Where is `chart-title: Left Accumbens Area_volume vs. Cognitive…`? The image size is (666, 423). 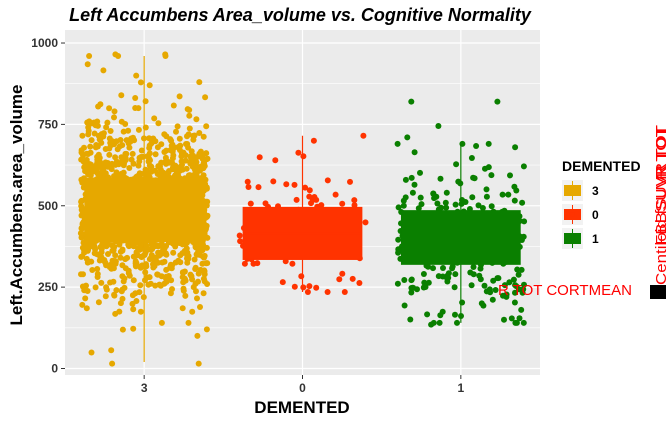
chart-title: Left Accumbens Area_volume vs. Cognitive… is located at coordinates (300, 15).